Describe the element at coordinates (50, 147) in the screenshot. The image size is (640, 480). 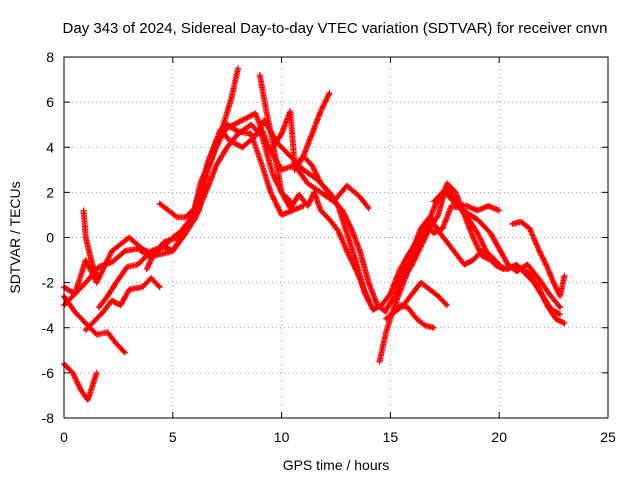
I see `y-tick-label: 4` at that location.